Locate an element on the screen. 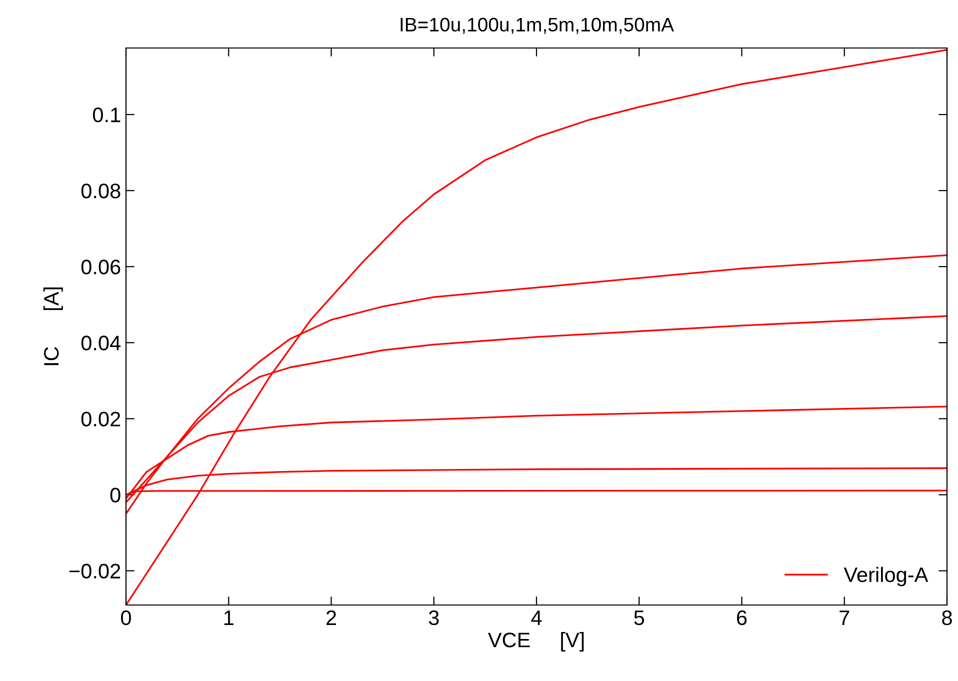 This screenshot has height=681, width=958. legend-label: Verilog-A is located at coordinates (886, 576).